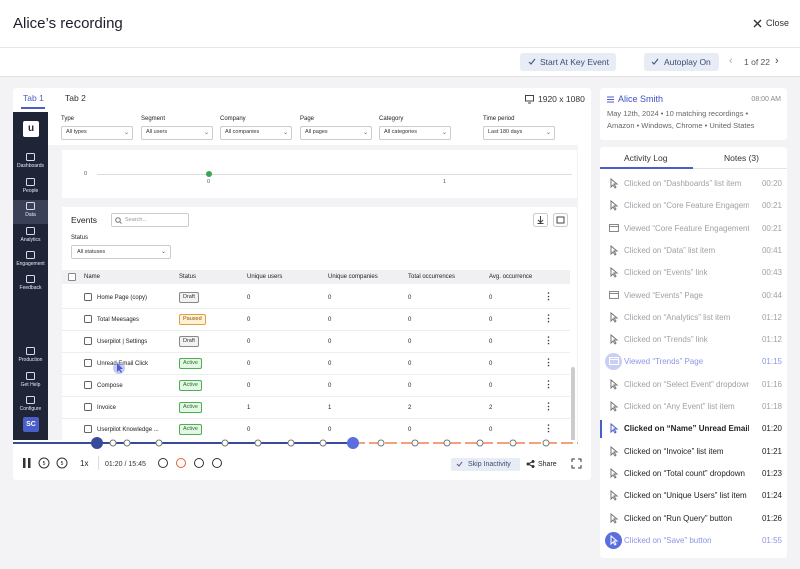  I want to click on nav-label: Production, so click(30, 360).